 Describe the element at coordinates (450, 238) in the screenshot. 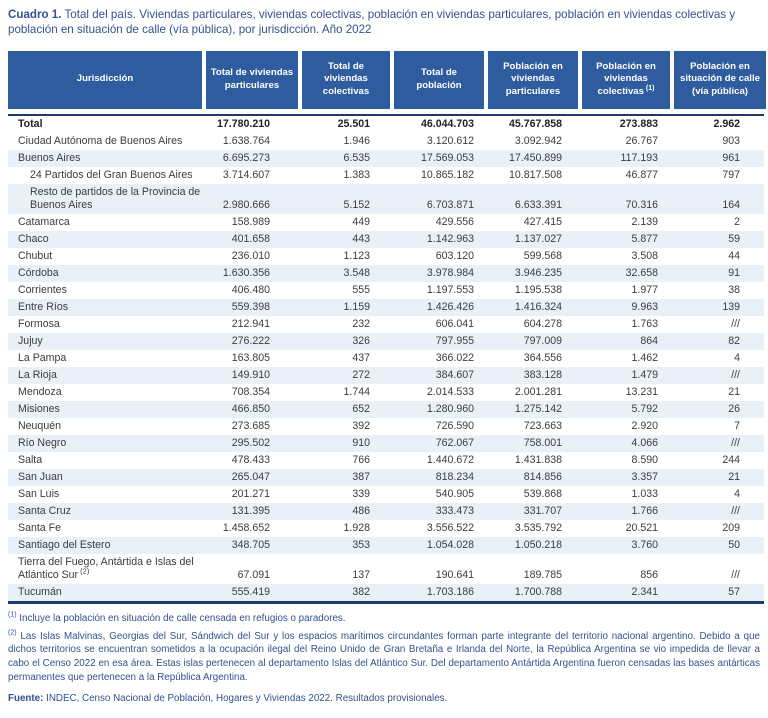

I see `cell-value: 1.142.963` at that location.